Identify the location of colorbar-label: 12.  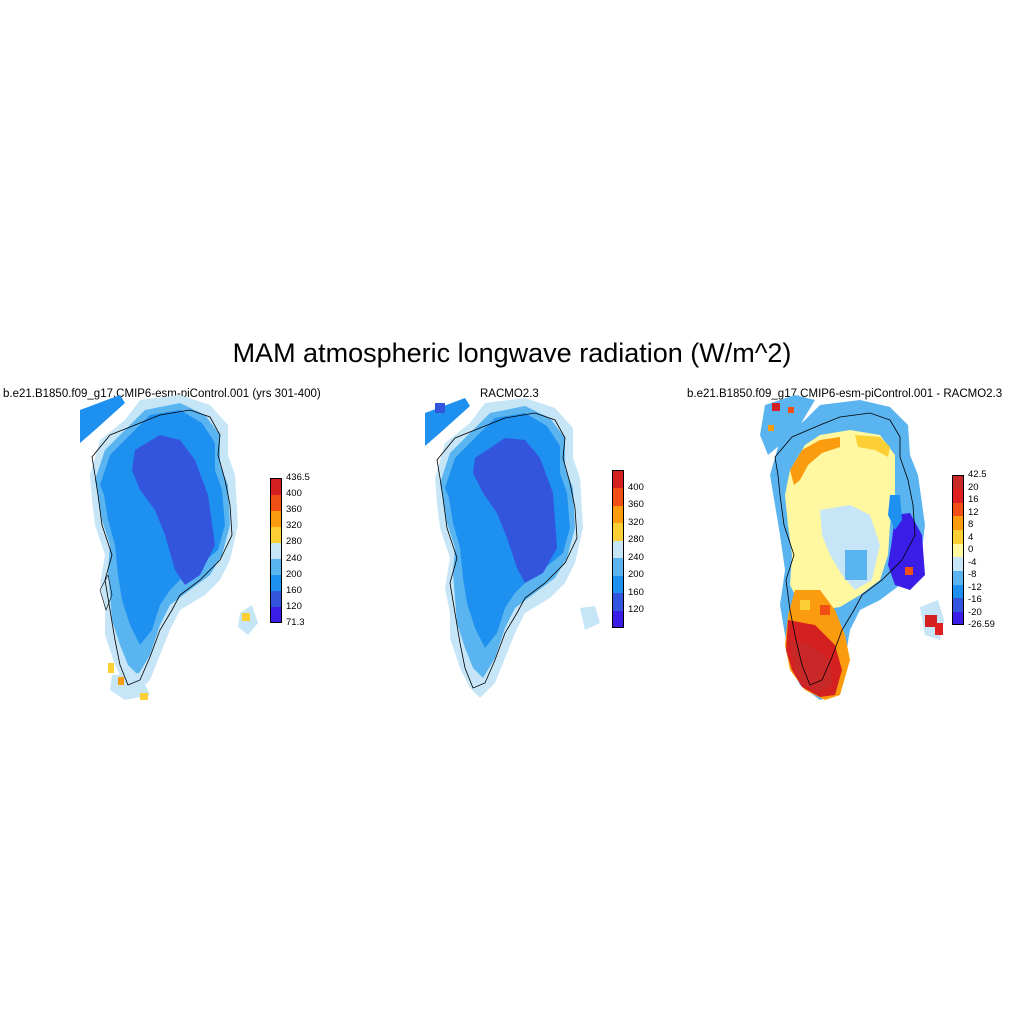
(973, 512).